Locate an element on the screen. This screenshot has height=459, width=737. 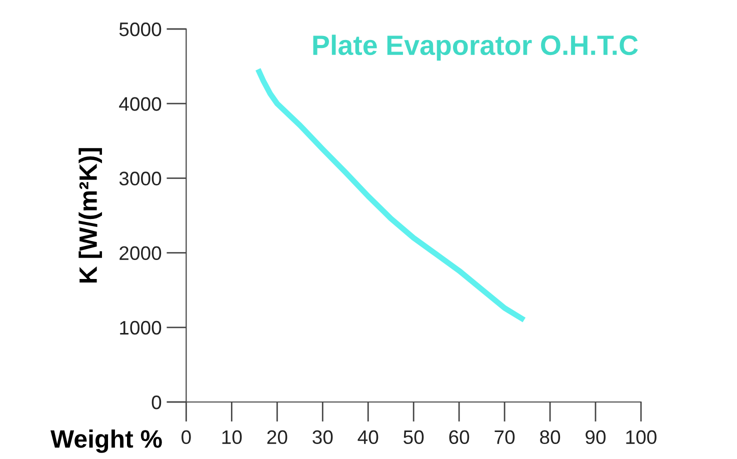
x-tick-label: 100 is located at coordinates (641, 437).